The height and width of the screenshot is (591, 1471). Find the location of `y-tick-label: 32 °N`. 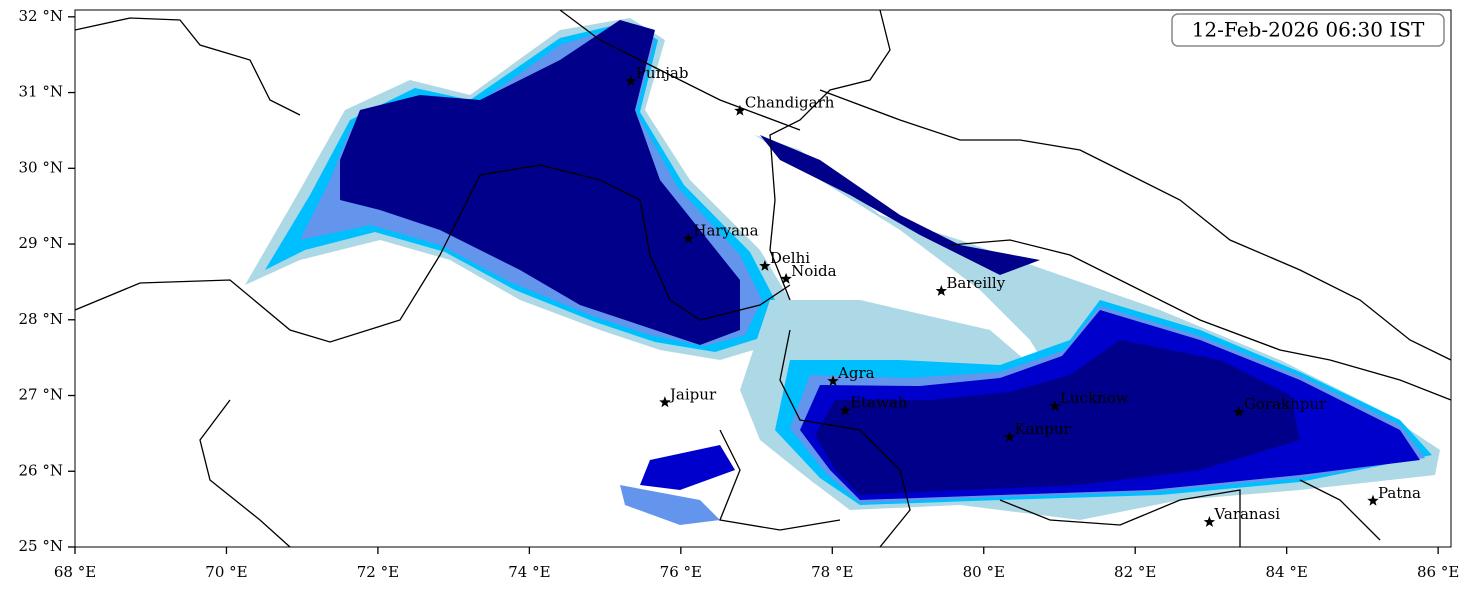

y-tick-label: 32 °N is located at coordinates (41, 16).